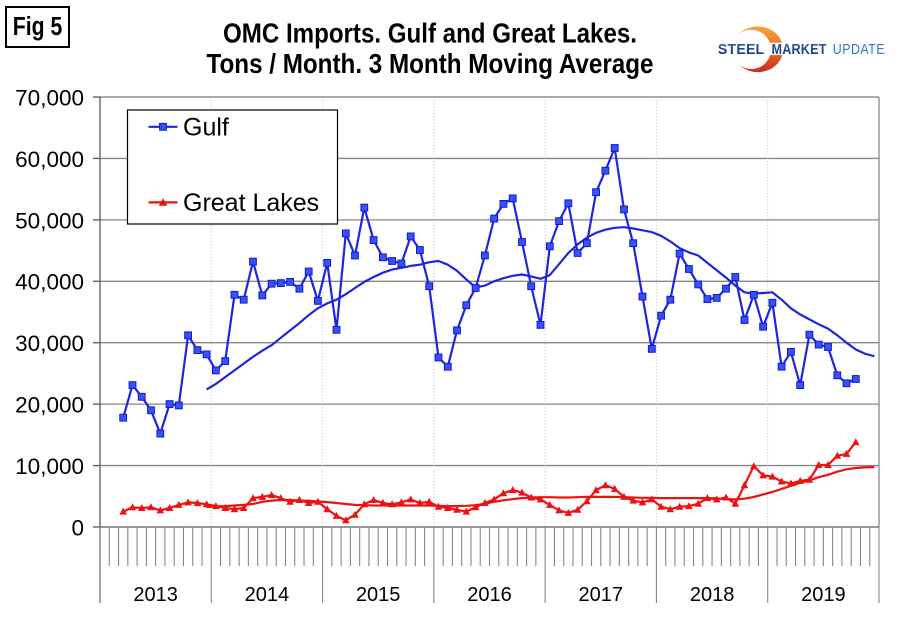  Describe the element at coordinates (823, 595) in the screenshot. I see `svg-text: 2019` at that location.